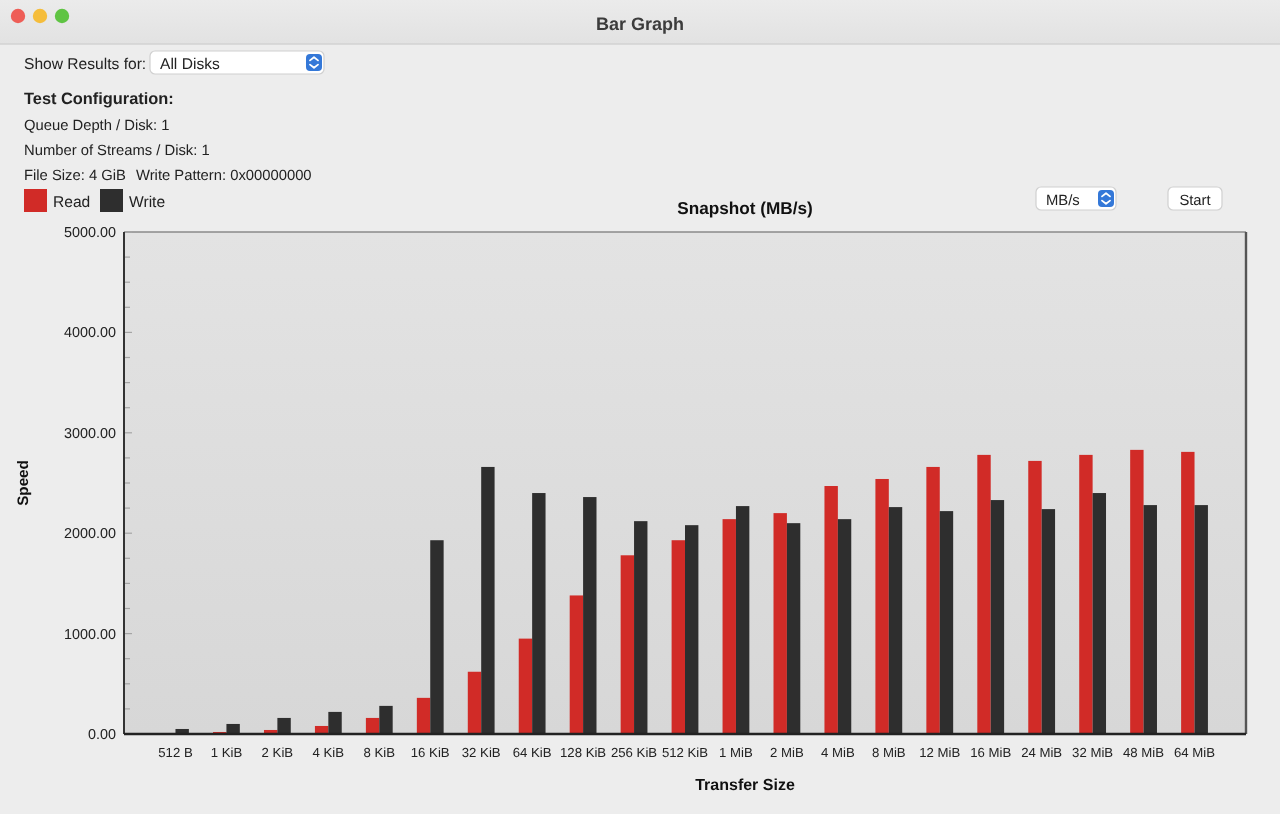 This screenshot has height=814, width=1280. Describe the element at coordinates (745, 785) in the screenshot. I see `x-axis-title: Transfer Size` at that location.